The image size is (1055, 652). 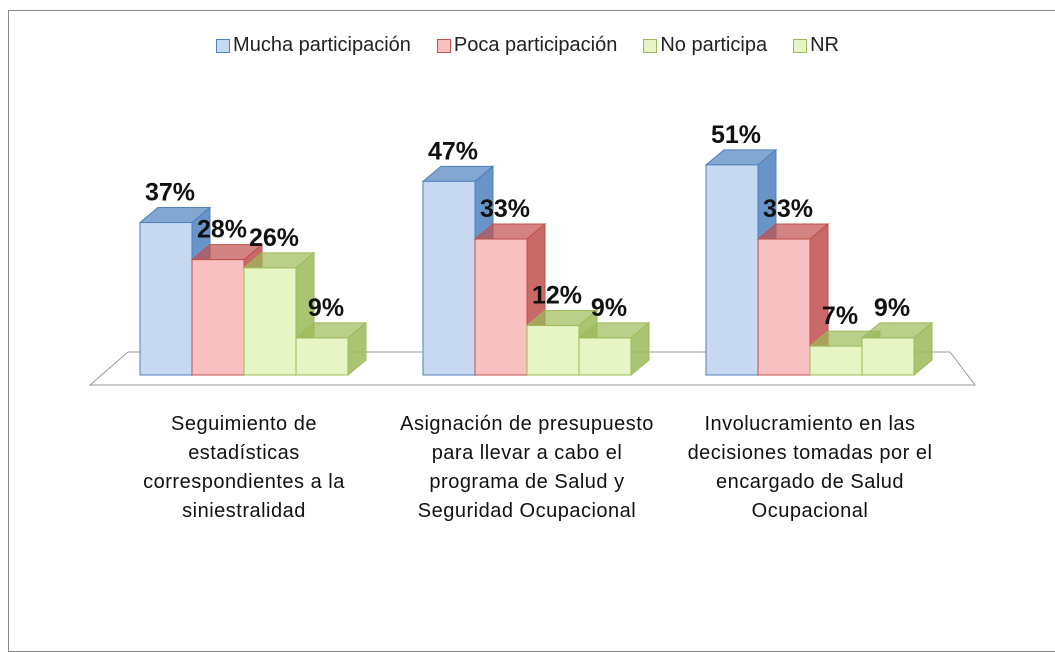 What do you see at coordinates (535, 45) in the screenshot?
I see `legend-label: Poca participación` at bounding box center [535, 45].